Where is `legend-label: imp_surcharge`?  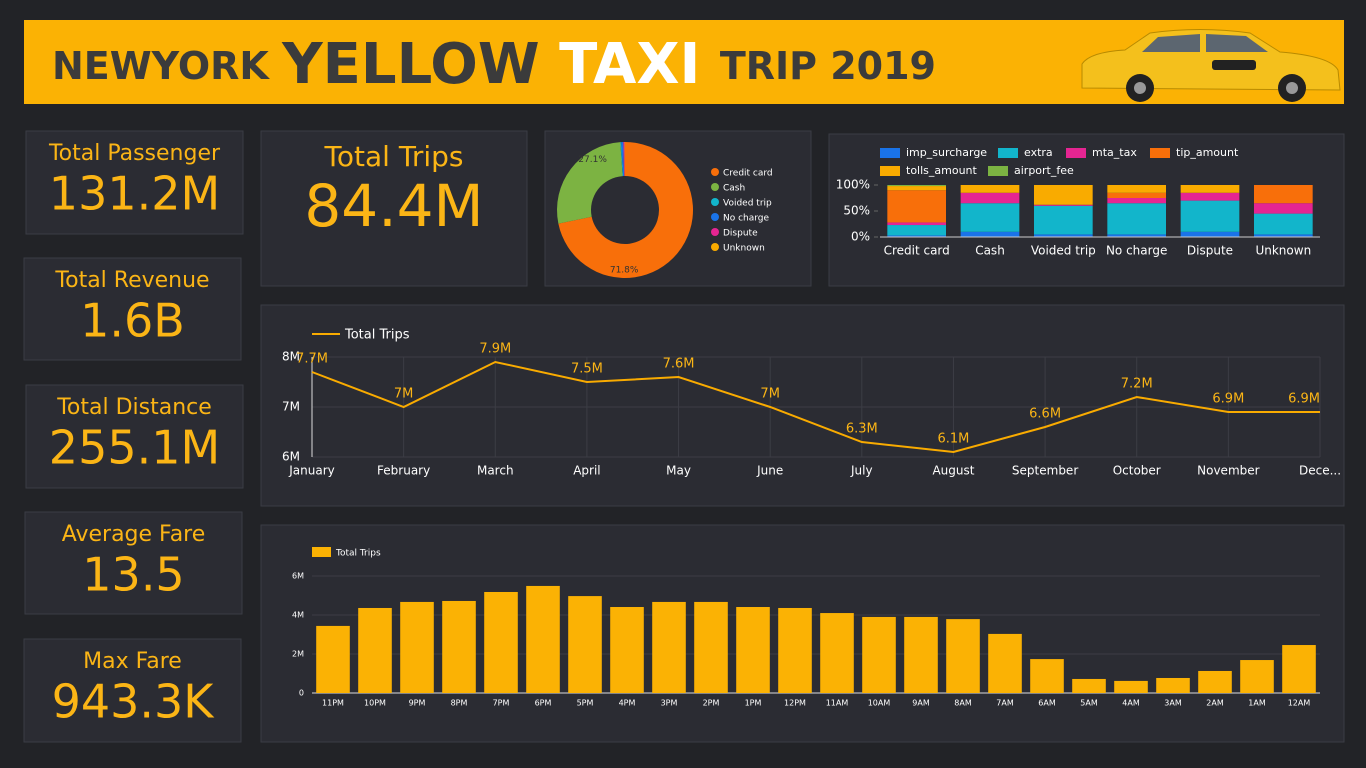 legend-label: imp_surcharge is located at coordinates (946, 152).